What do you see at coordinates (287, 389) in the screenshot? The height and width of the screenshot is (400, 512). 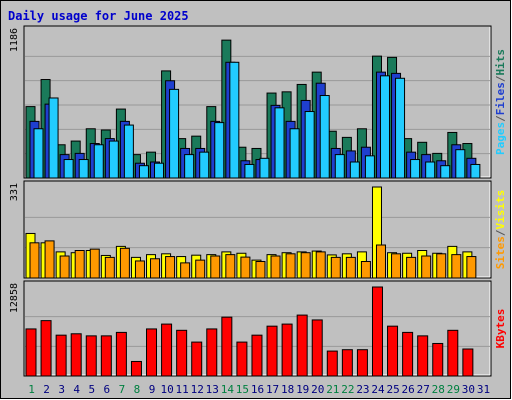 I see `x-tick-label-day-18: 18` at bounding box center [287, 389].